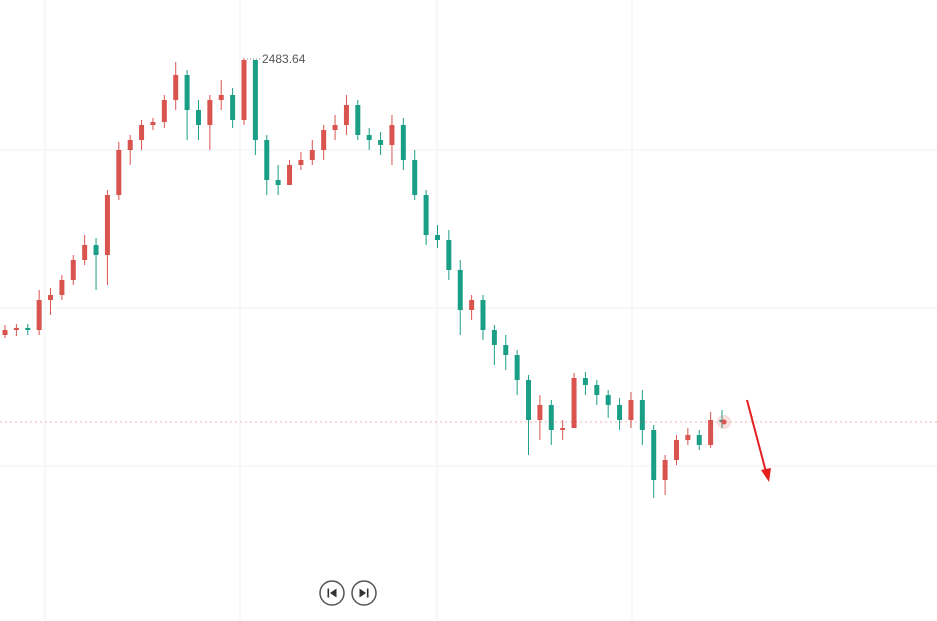 The height and width of the screenshot is (621, 937). I want to click on high-annotation: 2483.64, so click(284, 59).